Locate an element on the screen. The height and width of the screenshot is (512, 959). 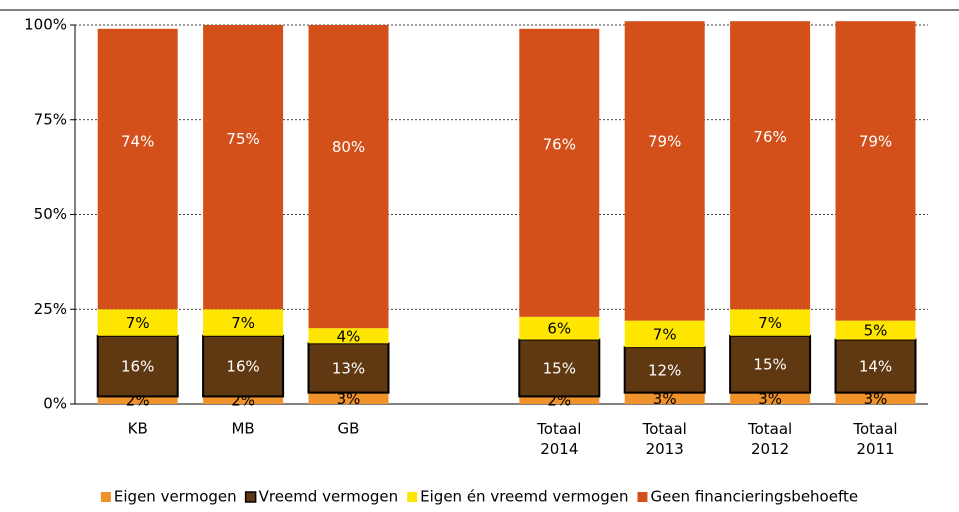
x-tick-label: Totaal 2014 is located at coordinates (558, 439).